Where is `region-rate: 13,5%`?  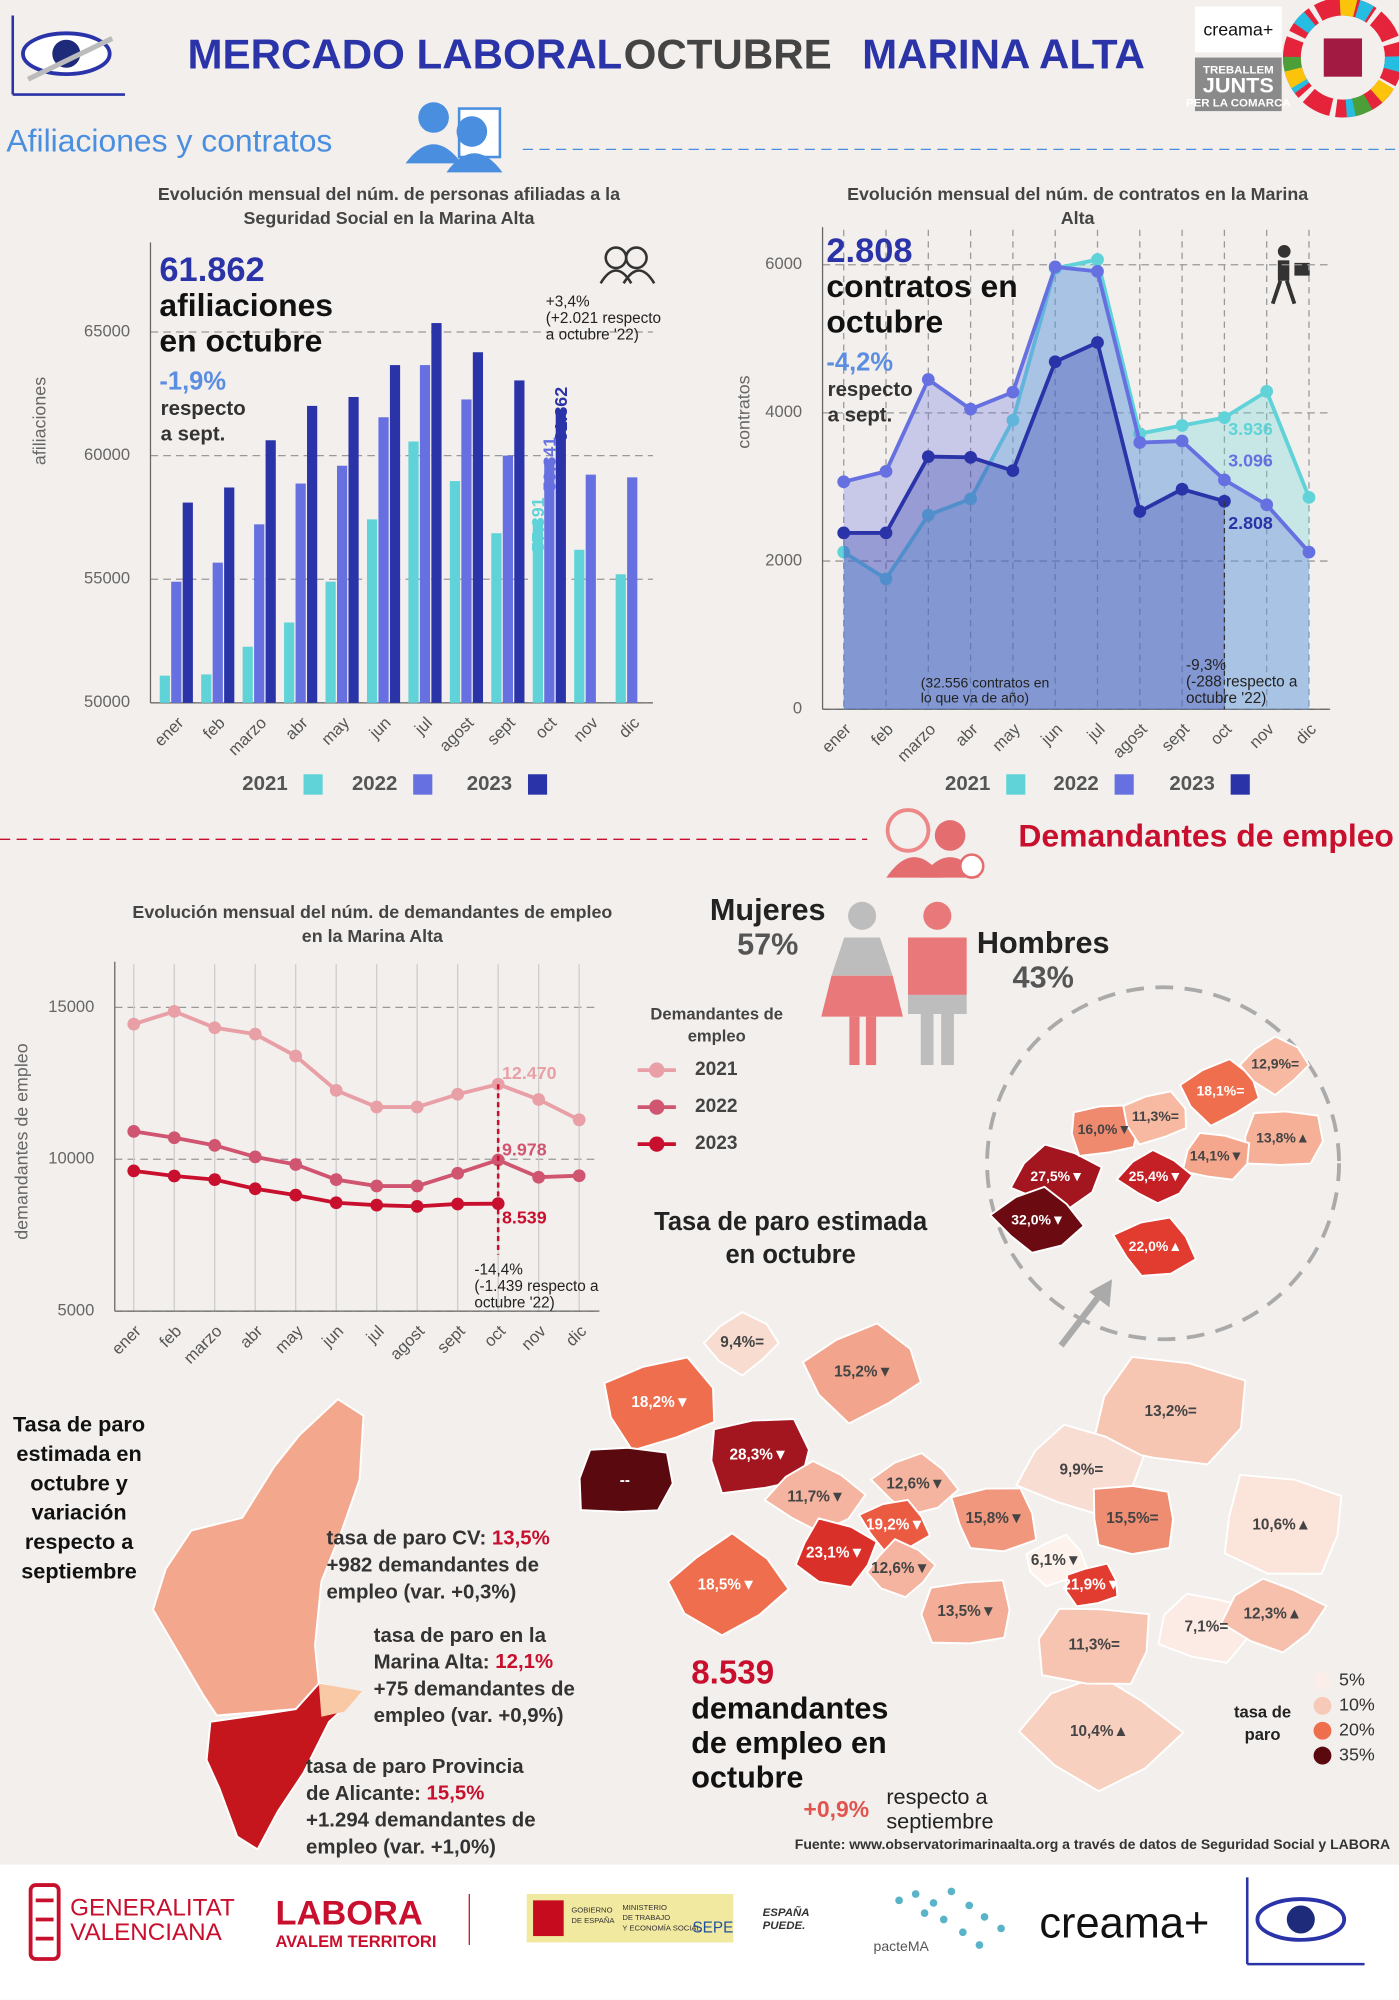
region-rate: 13,5% is located at coordinates (521, 1539).